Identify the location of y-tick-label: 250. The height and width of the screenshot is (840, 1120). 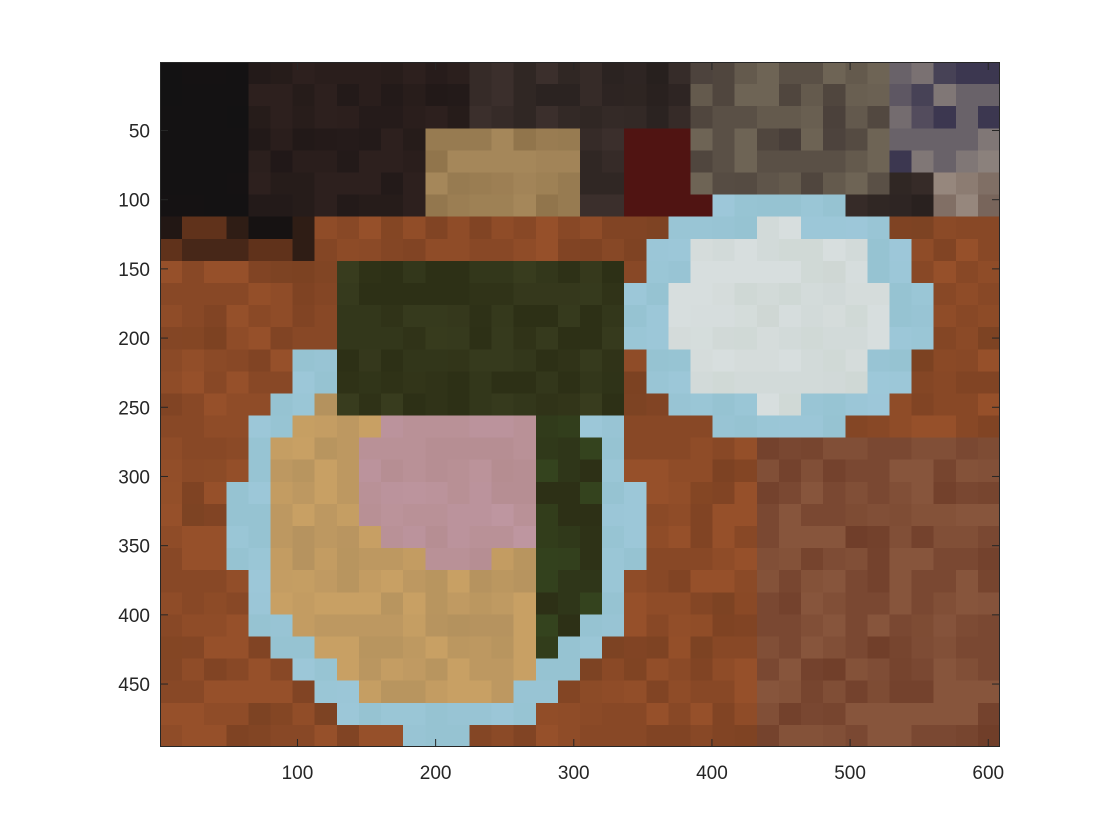
(134, 408).